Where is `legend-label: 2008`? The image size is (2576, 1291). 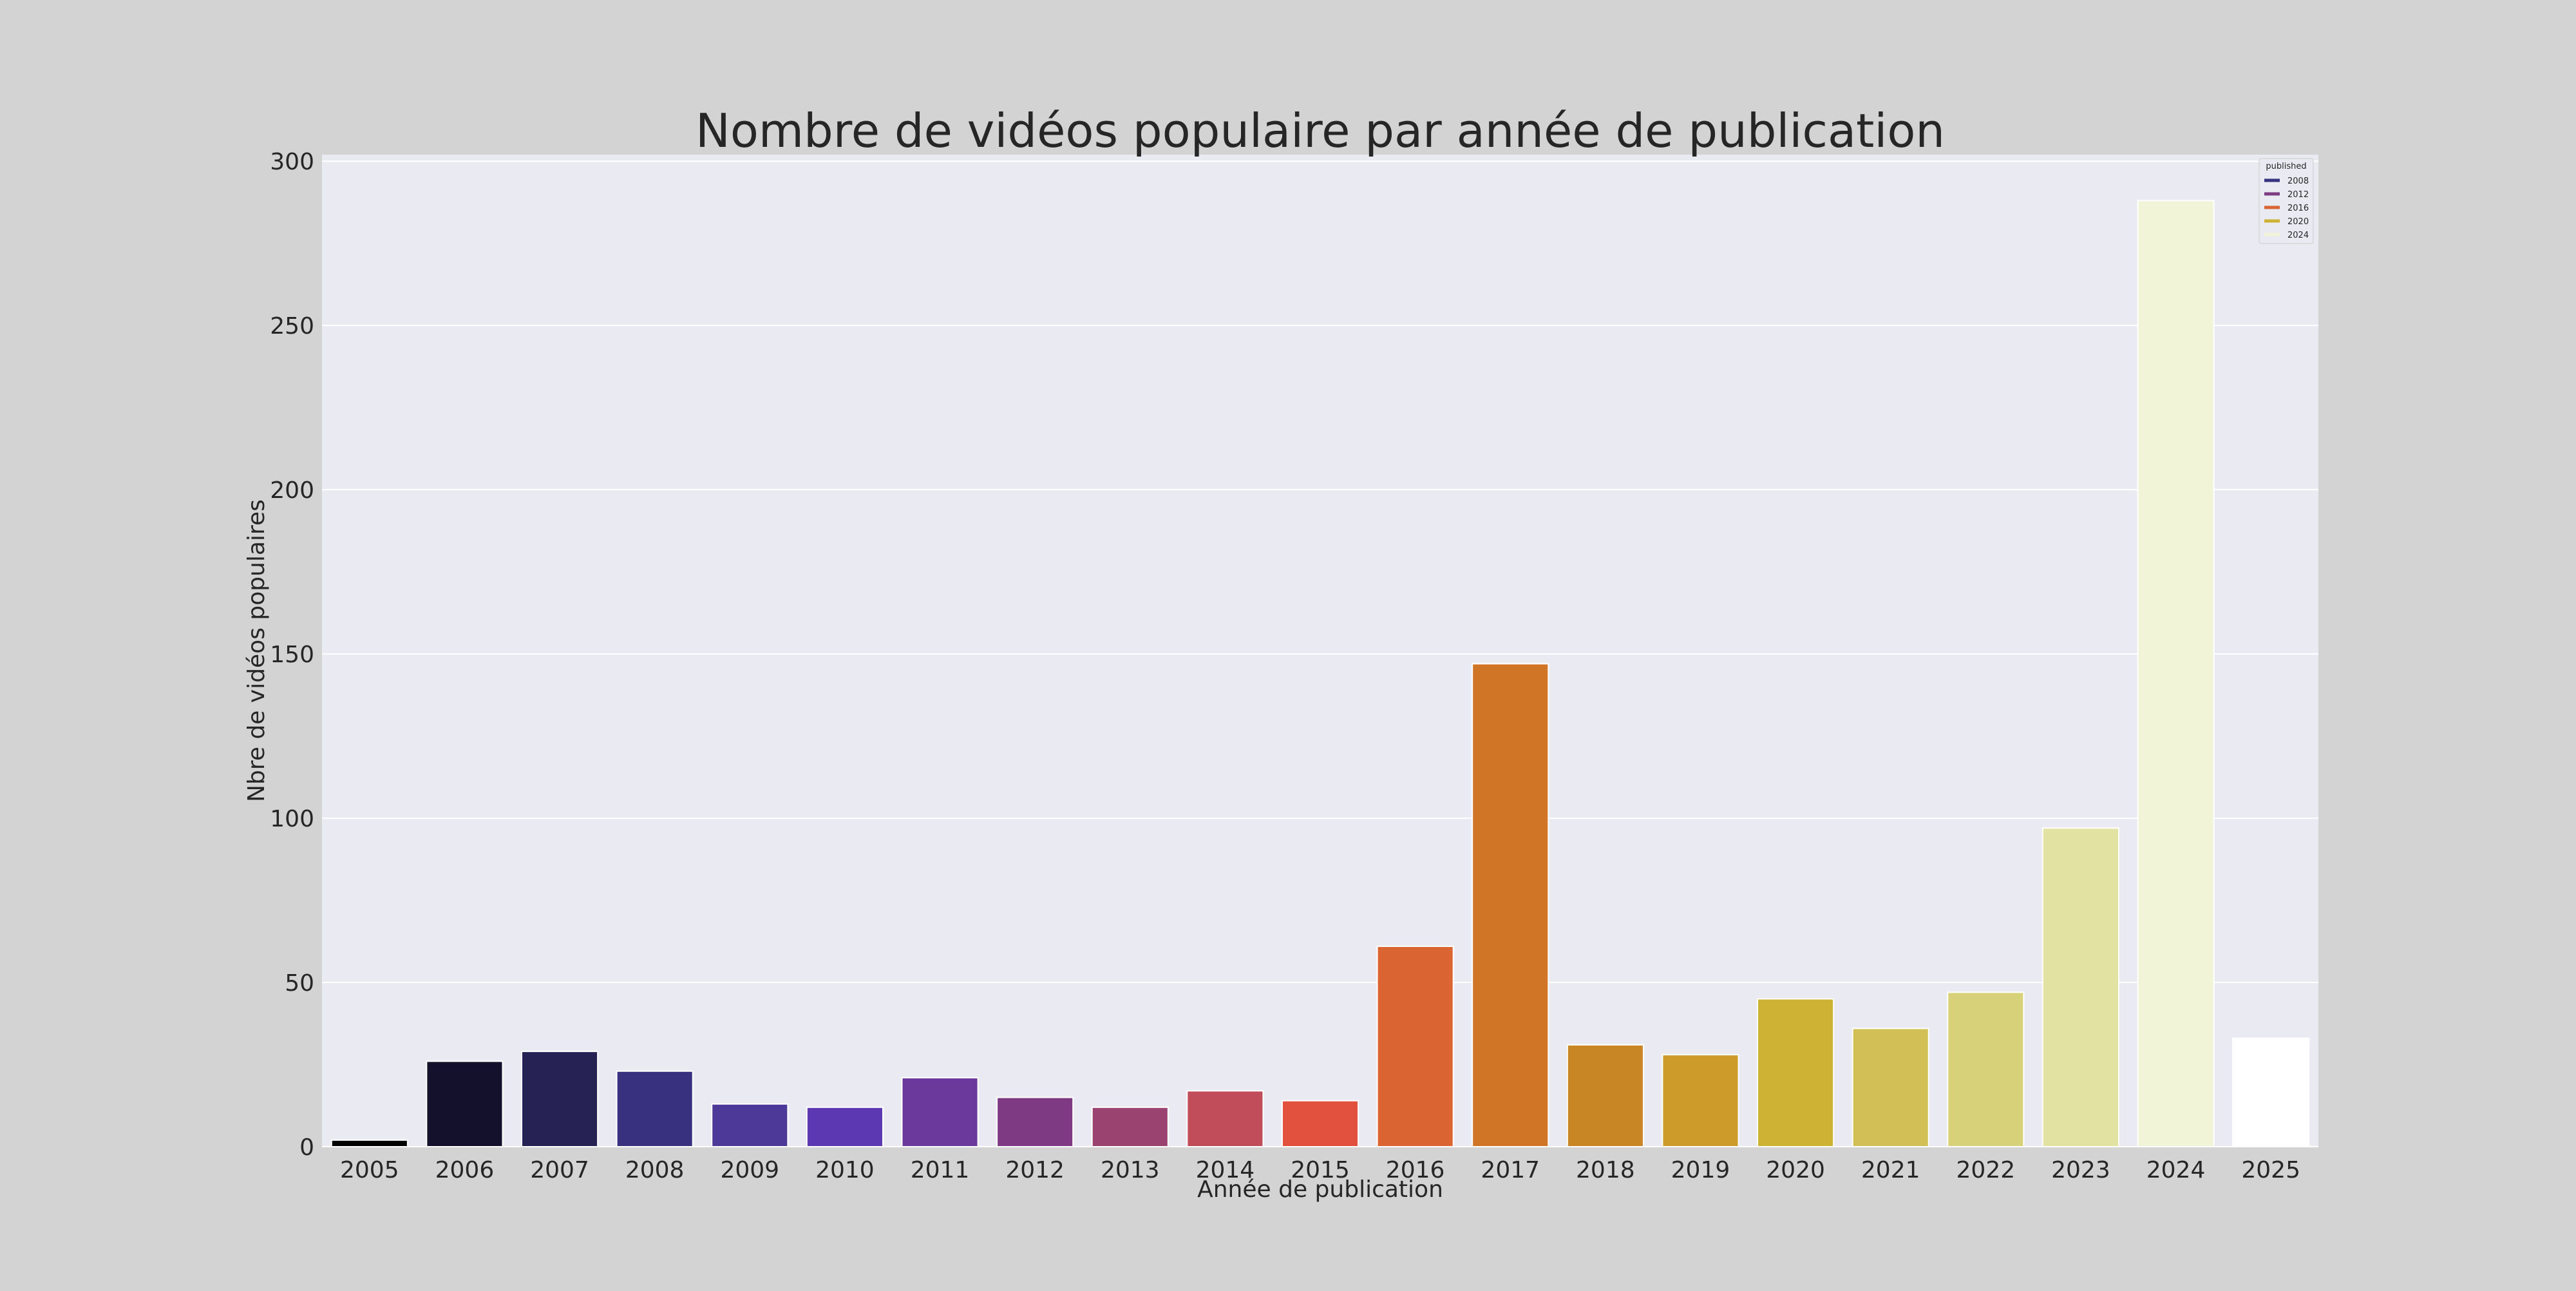 legend-label: 2008 is located at coordinates (2298, 181).